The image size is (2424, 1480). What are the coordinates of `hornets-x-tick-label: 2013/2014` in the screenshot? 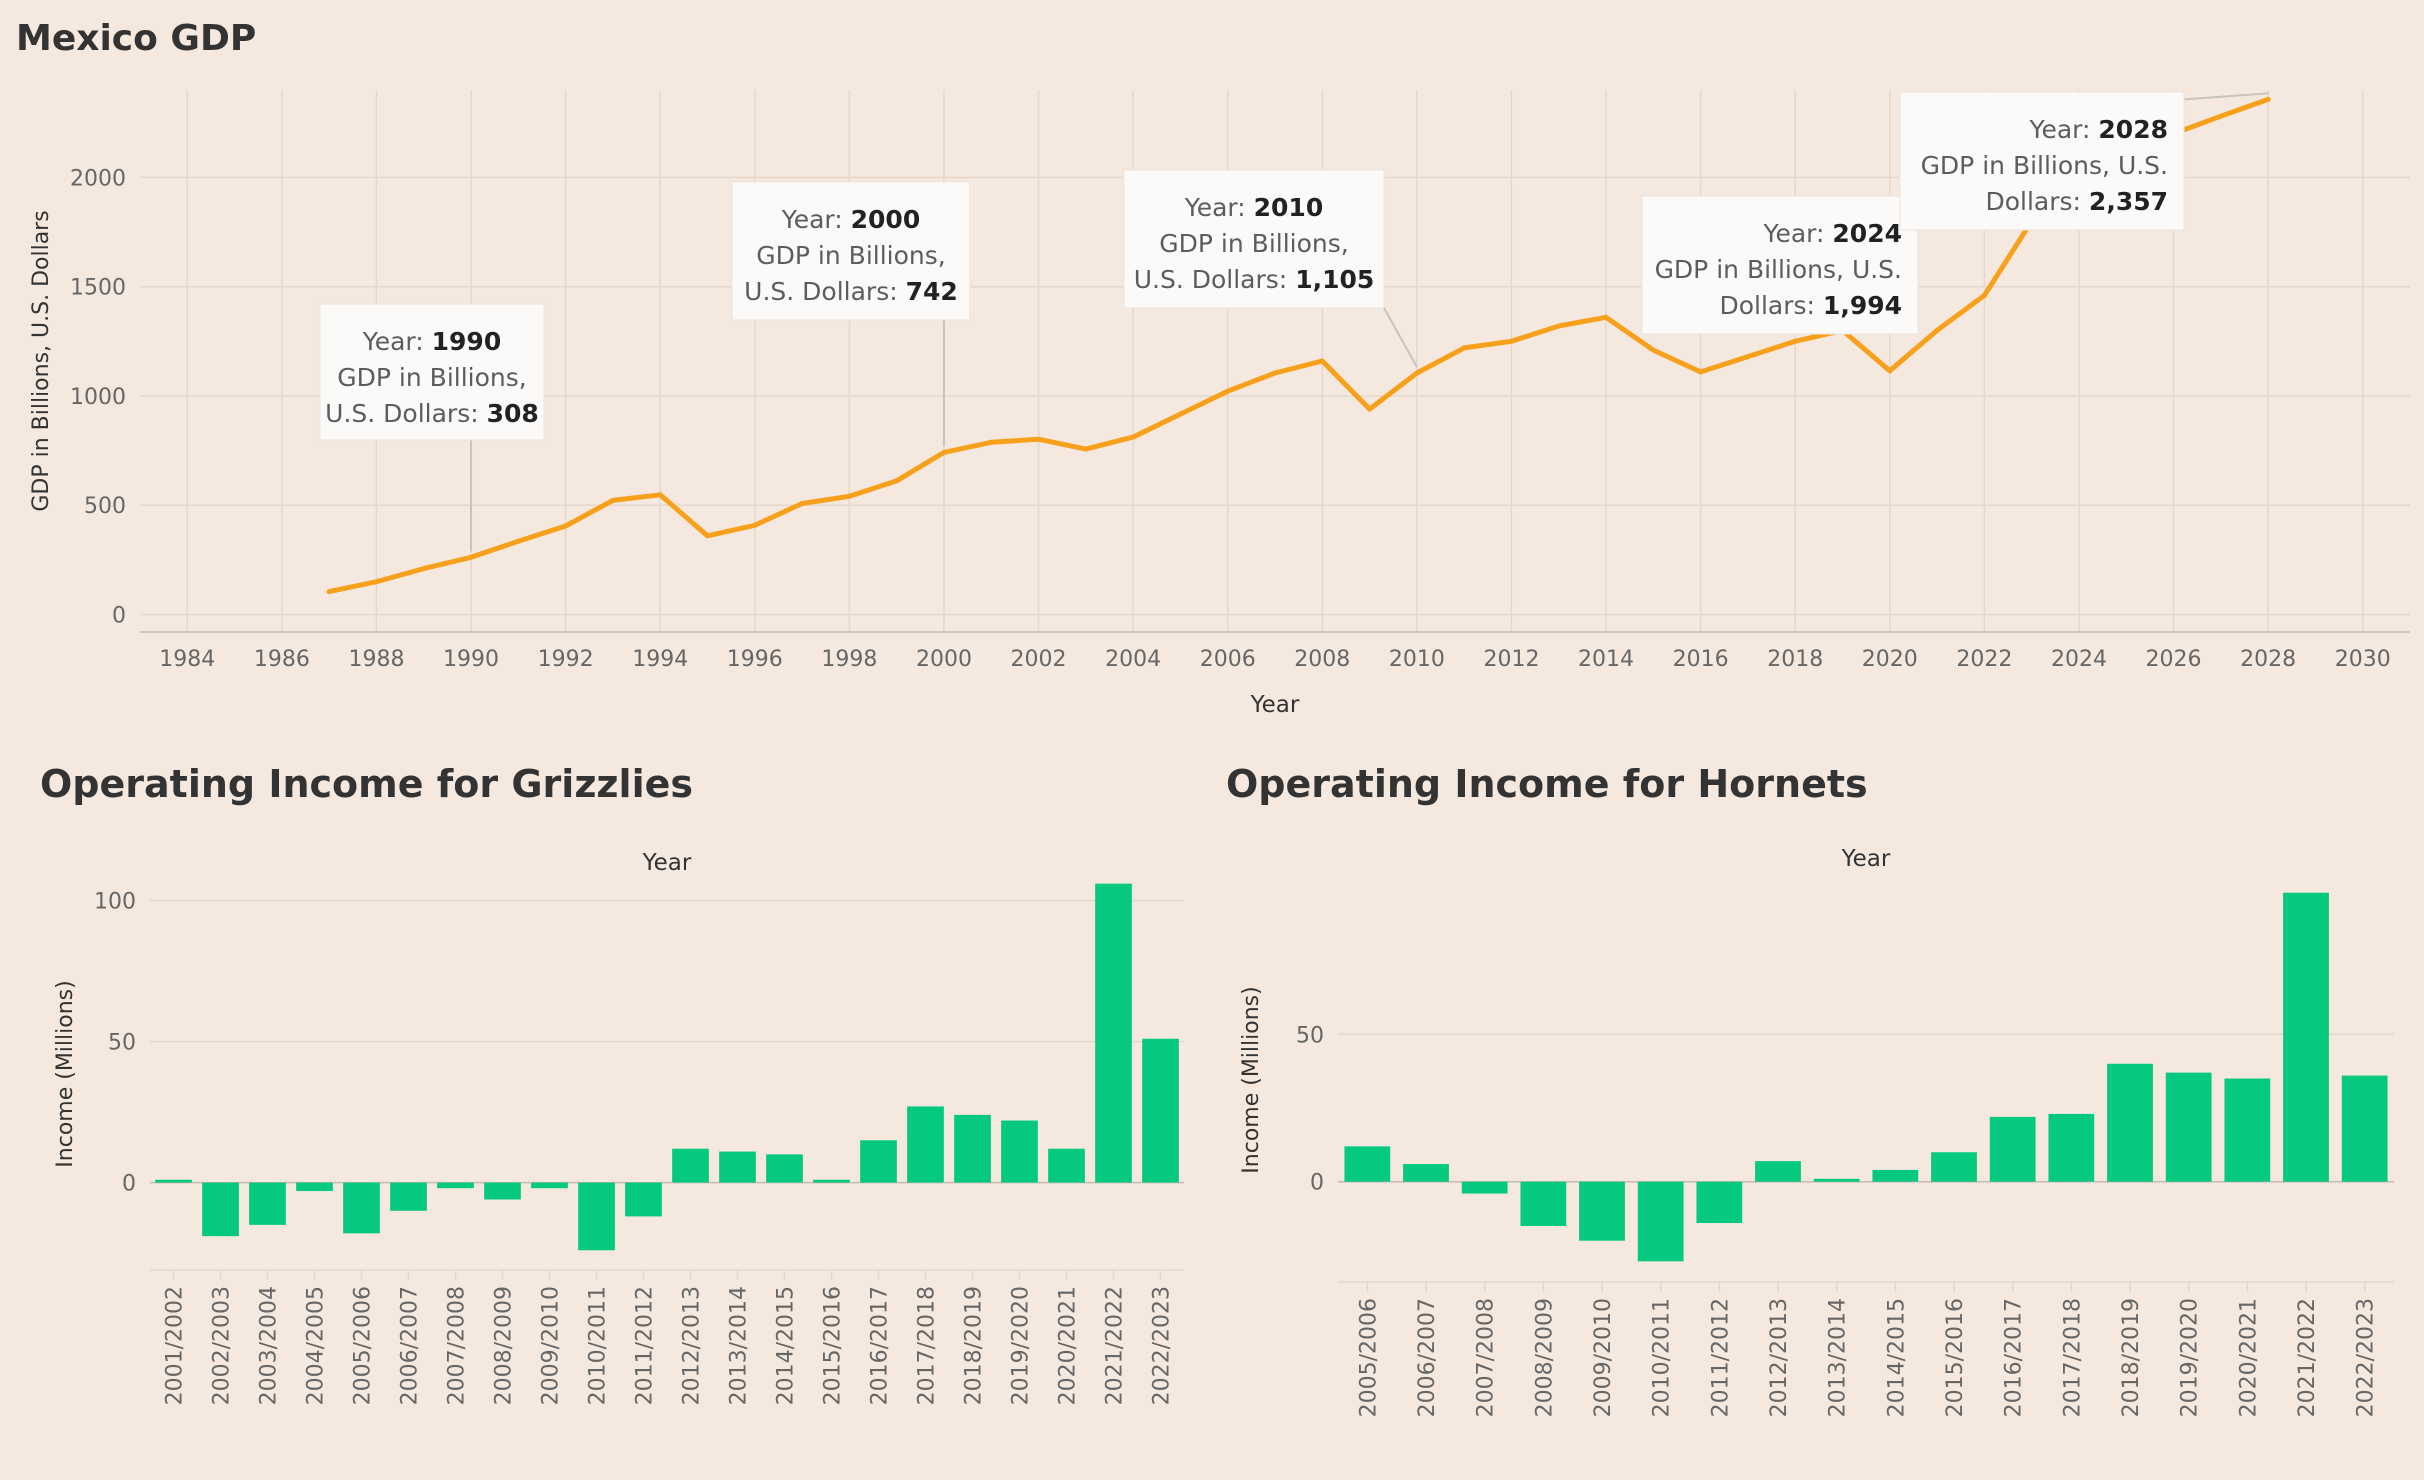 It's located at (1838, 1357).